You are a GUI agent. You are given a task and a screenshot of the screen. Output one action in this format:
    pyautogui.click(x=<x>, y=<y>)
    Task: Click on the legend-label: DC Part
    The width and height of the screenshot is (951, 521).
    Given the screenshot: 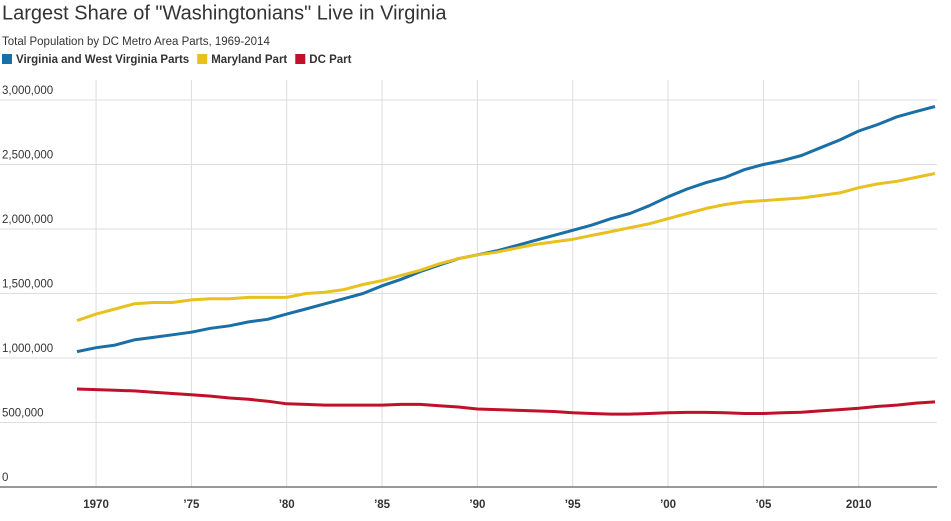 What is the action you would take?
    pyautogui.click(x=330, y=60)
    